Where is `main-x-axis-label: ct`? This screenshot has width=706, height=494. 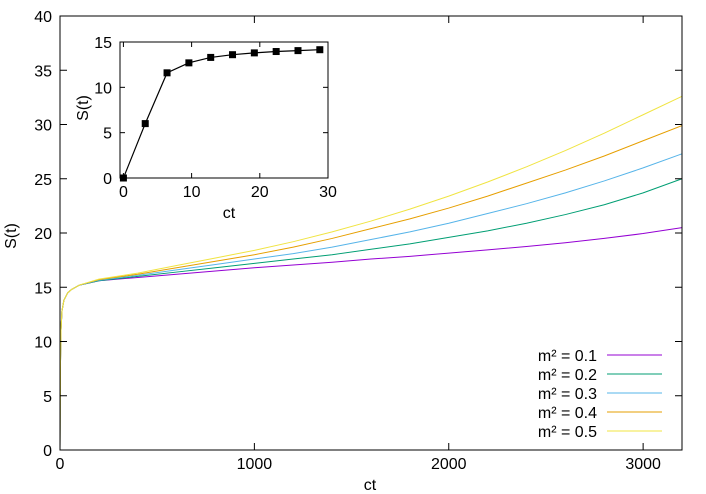 main-x-axis-label: ct is located at coordinates (370, 485).